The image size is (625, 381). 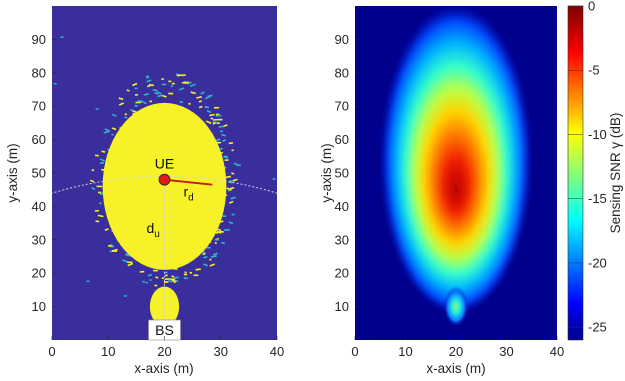 I want to click on y-tick-label: 30, so click(x=342, y=239).